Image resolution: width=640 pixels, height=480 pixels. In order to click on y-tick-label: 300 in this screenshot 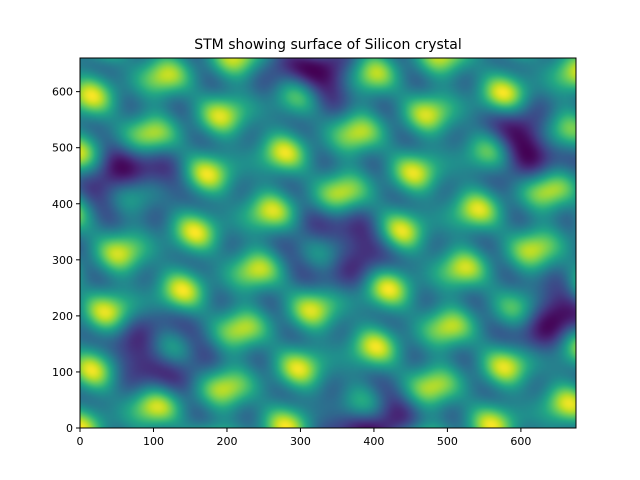, I will do `click(62, 260)`.